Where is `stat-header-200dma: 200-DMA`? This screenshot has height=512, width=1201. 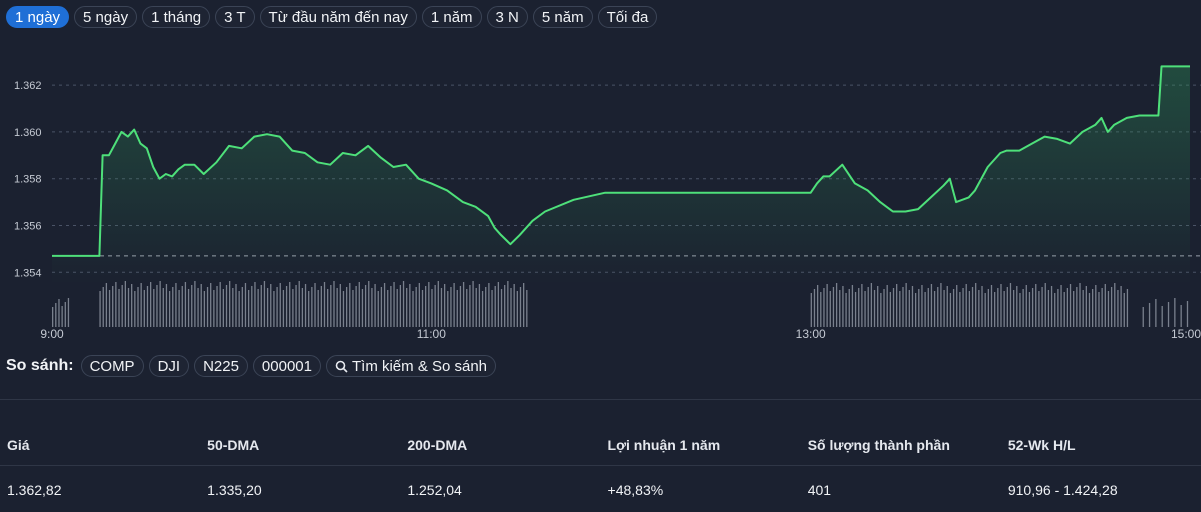 stat-header-200dma: 200-DMA is located at coordinates (437, 445).